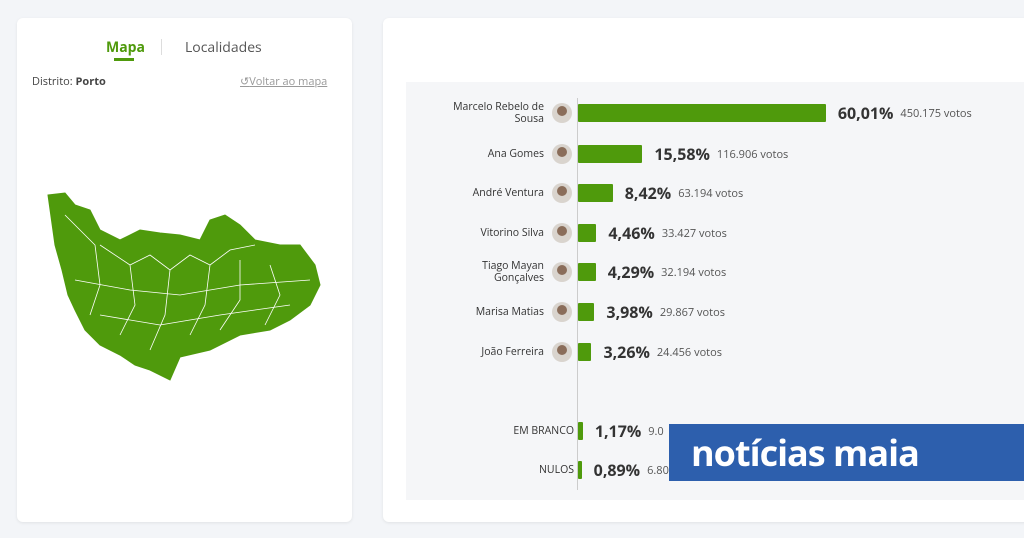 This screenshot has height=538, width=1024. I want to click on percent-label: 0,89%, so click(617, 470).